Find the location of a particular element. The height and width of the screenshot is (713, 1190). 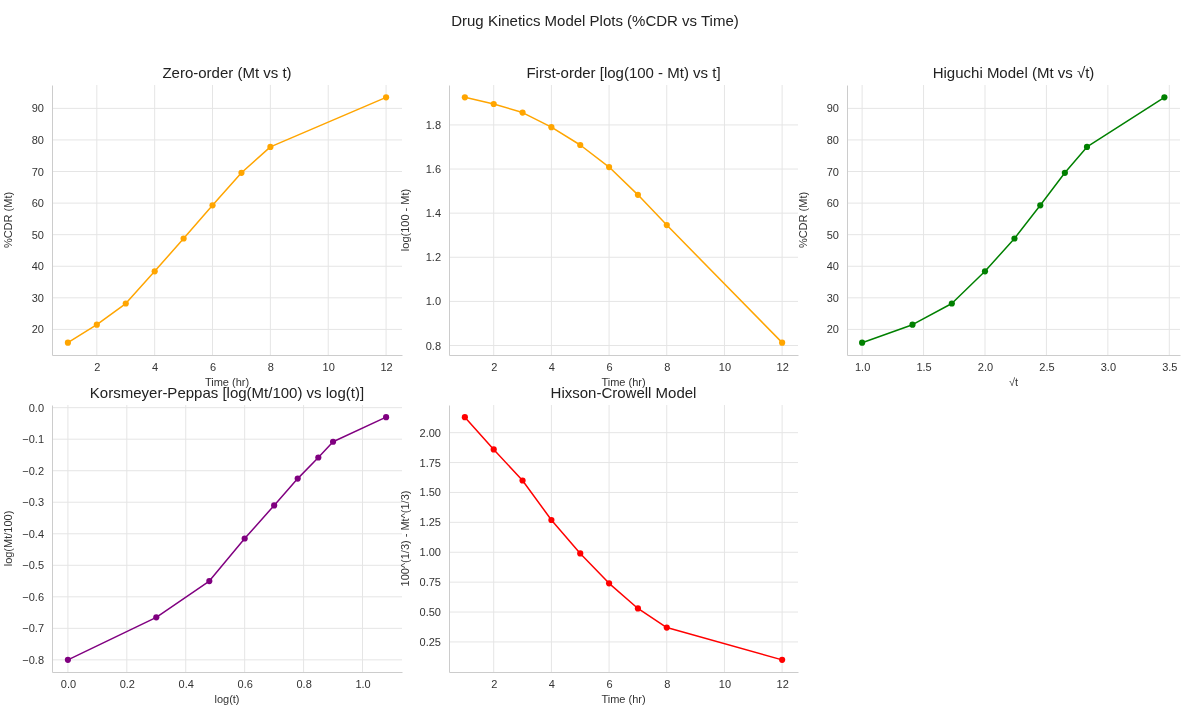

x-tick-label: 0.2 is located at coordinates (127, 683).